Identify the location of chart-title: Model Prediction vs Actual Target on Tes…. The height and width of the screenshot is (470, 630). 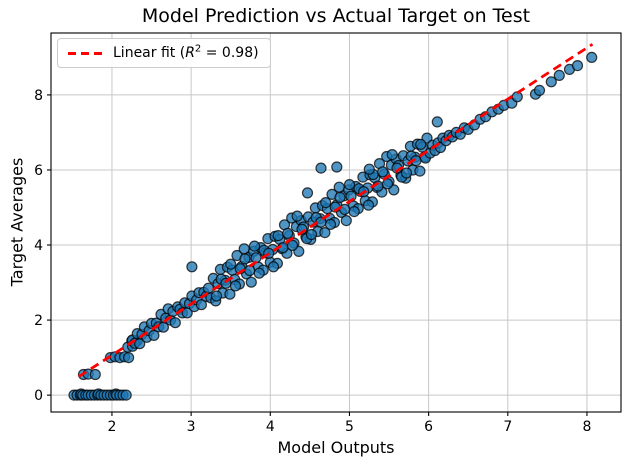
(336, 16).